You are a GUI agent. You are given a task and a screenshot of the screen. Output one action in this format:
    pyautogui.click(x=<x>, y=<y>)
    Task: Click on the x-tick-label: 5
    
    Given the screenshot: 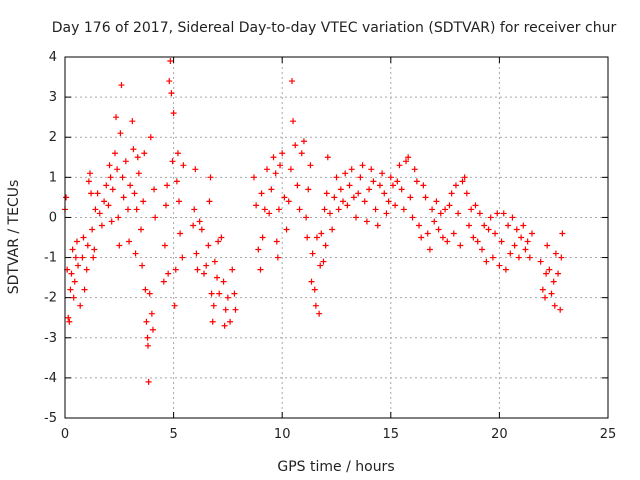 What is the action you would take?
    pyautogui.click(x=173, y=434)
    